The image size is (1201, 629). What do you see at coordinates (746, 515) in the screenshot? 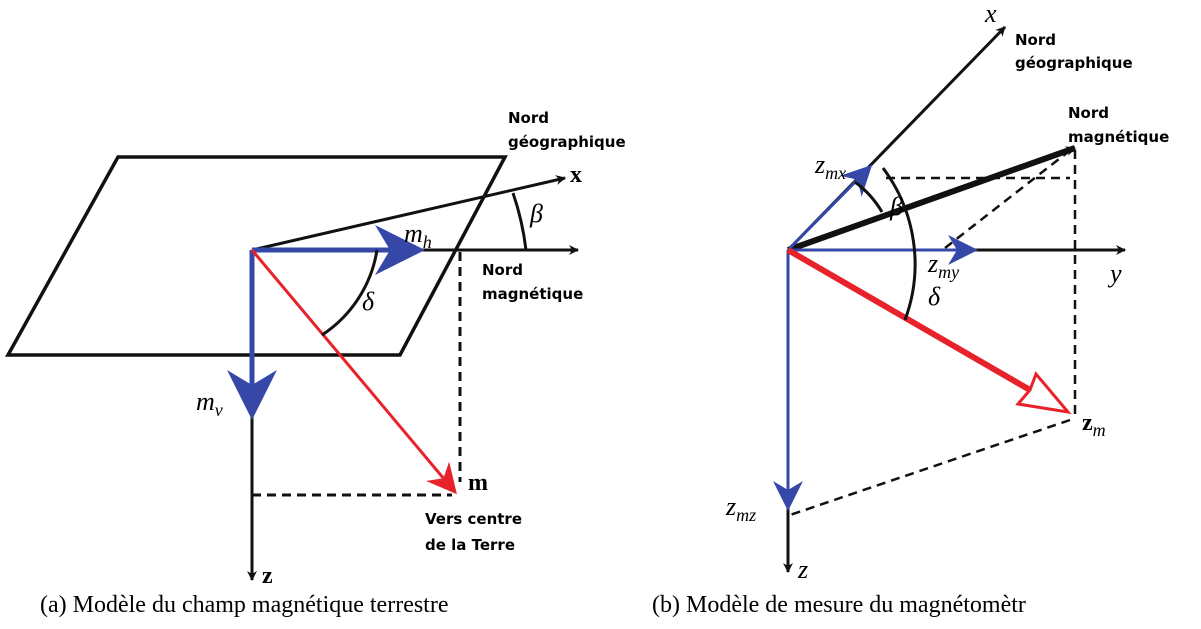
I see `text-part: mz` at bounding box center [746, 515].